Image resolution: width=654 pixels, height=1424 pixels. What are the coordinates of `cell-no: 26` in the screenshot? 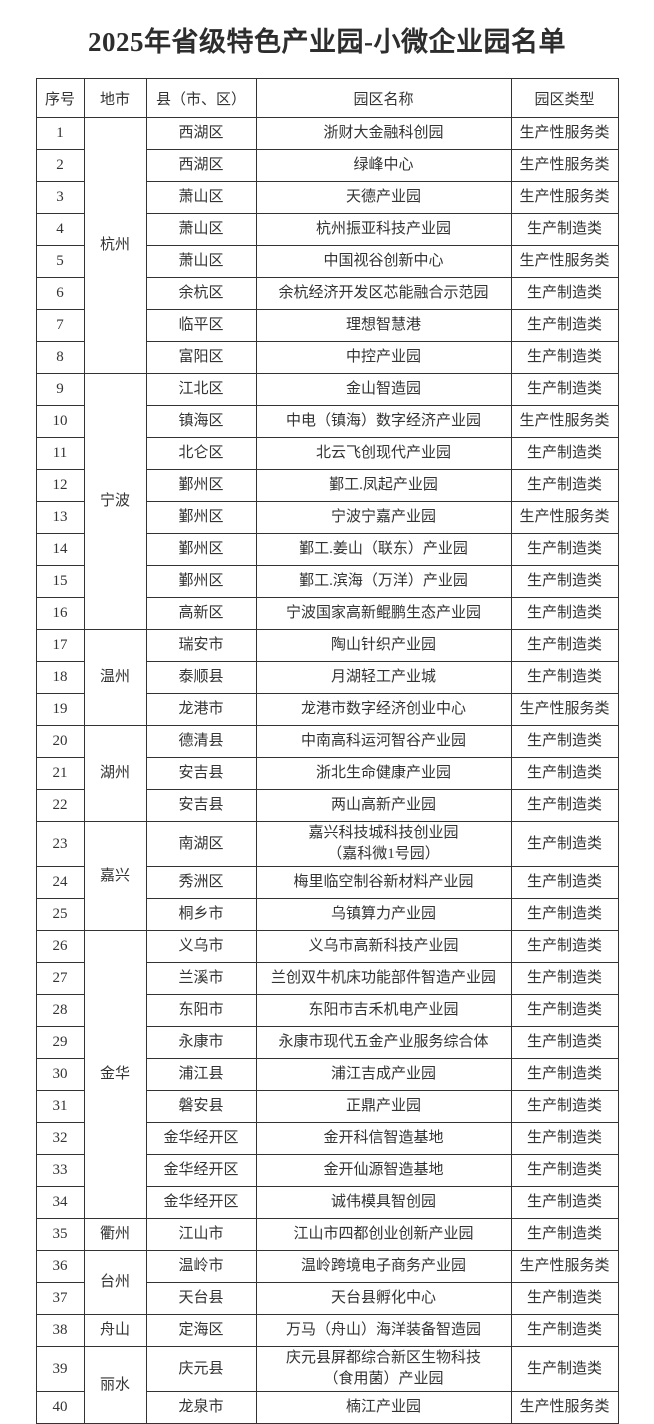 It's located at (60, 946).